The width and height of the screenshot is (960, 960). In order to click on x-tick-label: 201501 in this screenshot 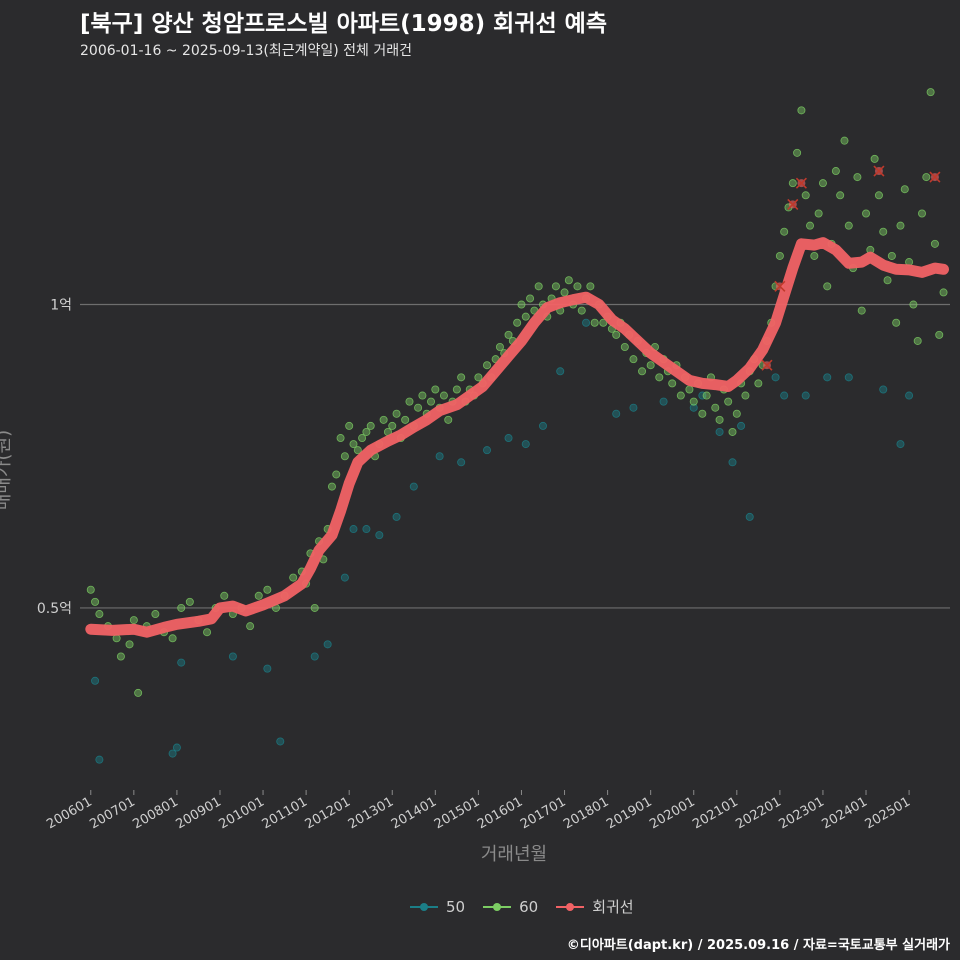, I will do `click(457, 813)`.